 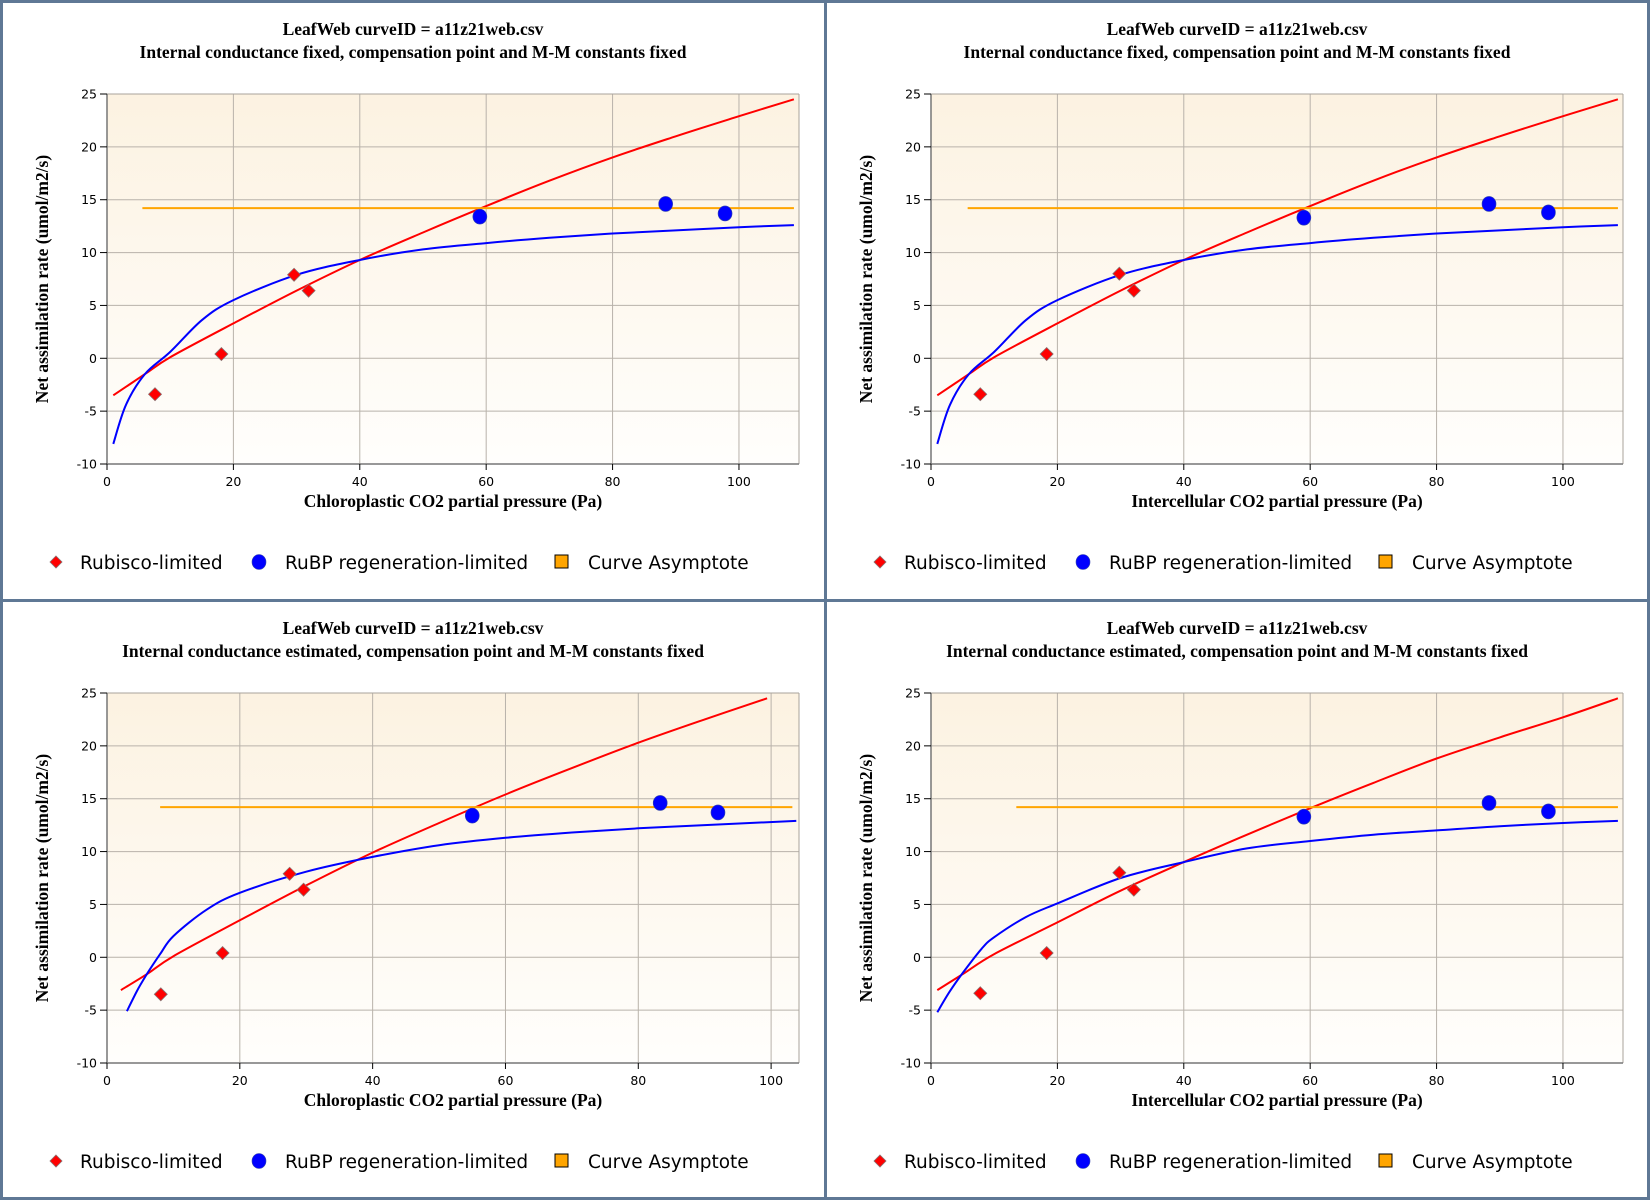 I want to click on gridlines, so click(x=453, y=279).